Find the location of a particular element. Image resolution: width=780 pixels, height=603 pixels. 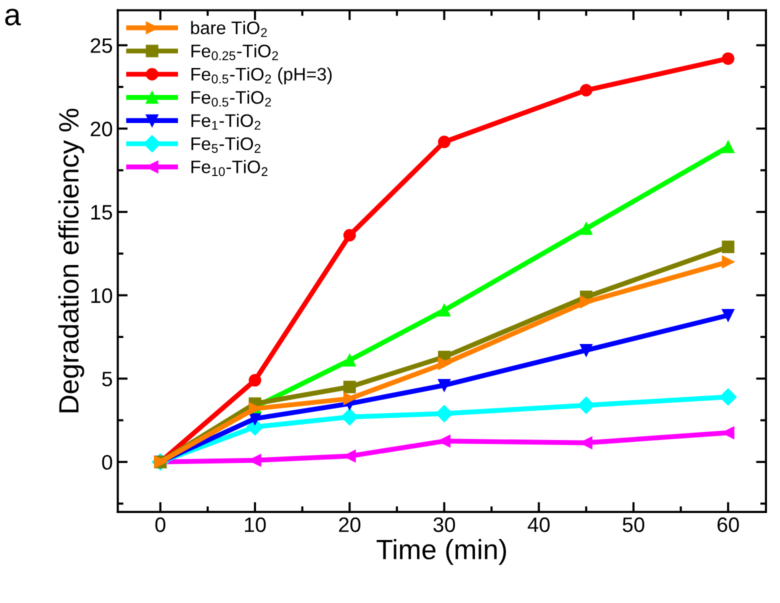

x-tick-label: 30 is located at coordinates (444, 524).